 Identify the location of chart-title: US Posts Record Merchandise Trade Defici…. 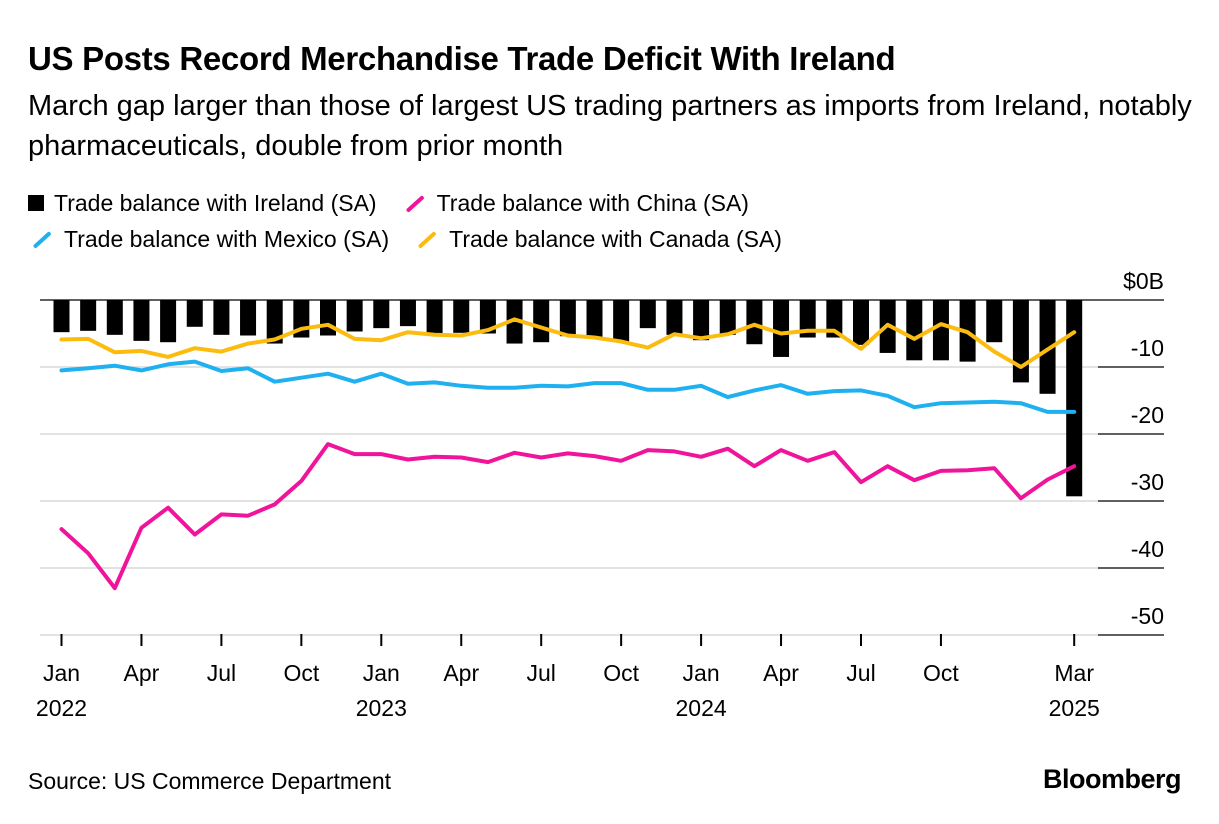
(462, 58).